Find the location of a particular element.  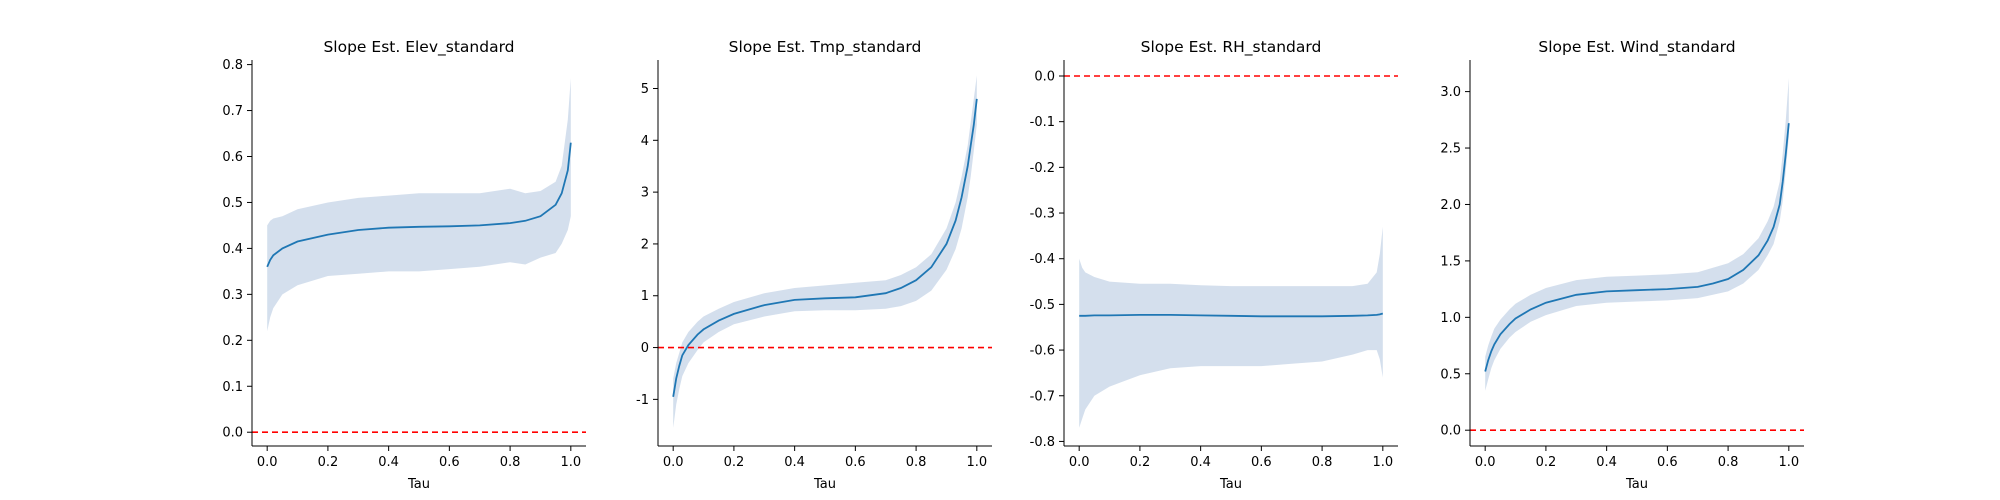

y-tick-label: -0.8 is located at coordinates (1042, 442).